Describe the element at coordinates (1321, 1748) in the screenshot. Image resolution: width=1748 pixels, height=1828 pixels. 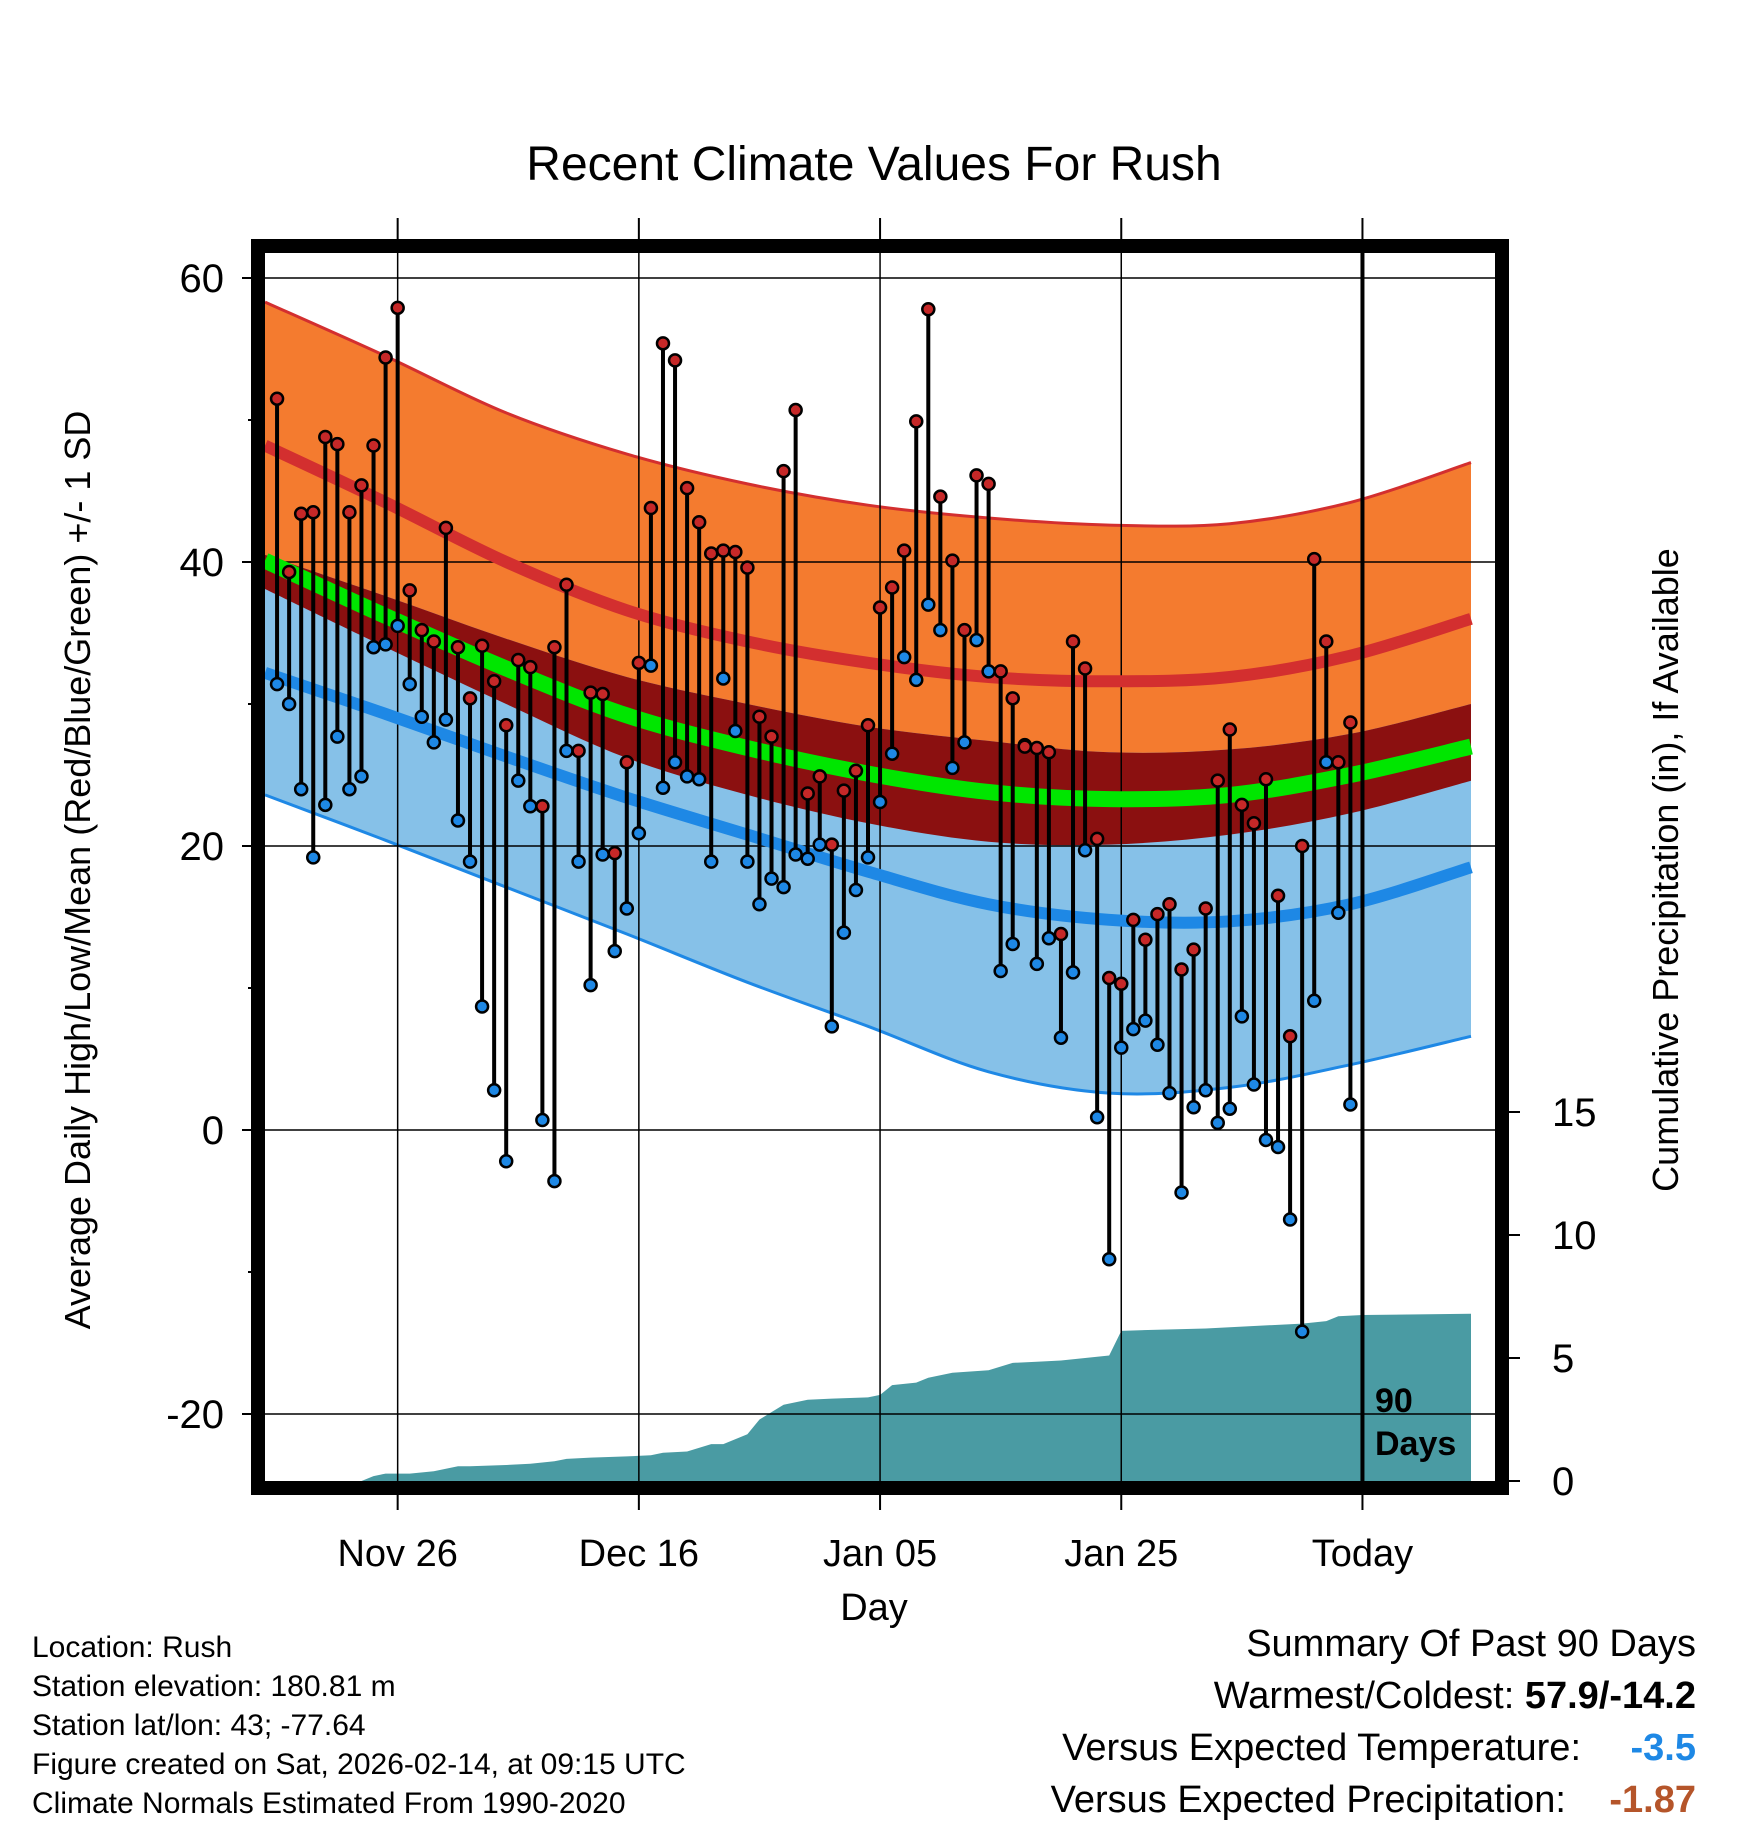
I see `temp-anomaly-label: Versus Expected Temperature:` at that location.